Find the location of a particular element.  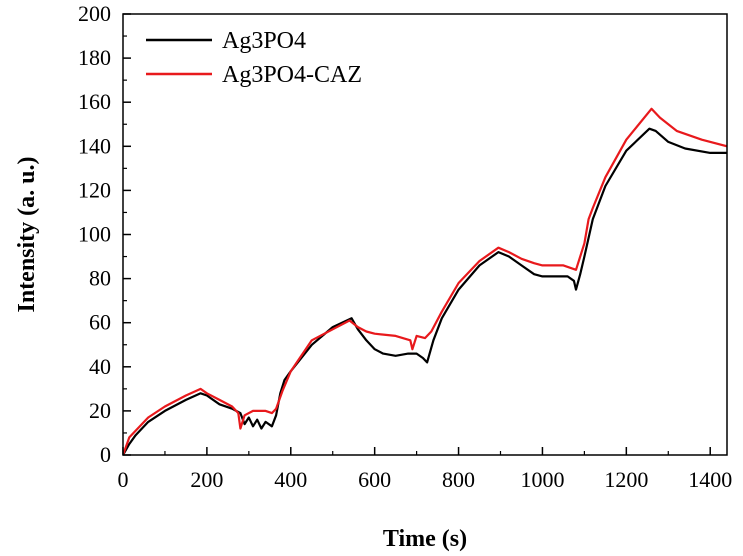

y-tick-label: 200 is located at coordinates (94, 13).